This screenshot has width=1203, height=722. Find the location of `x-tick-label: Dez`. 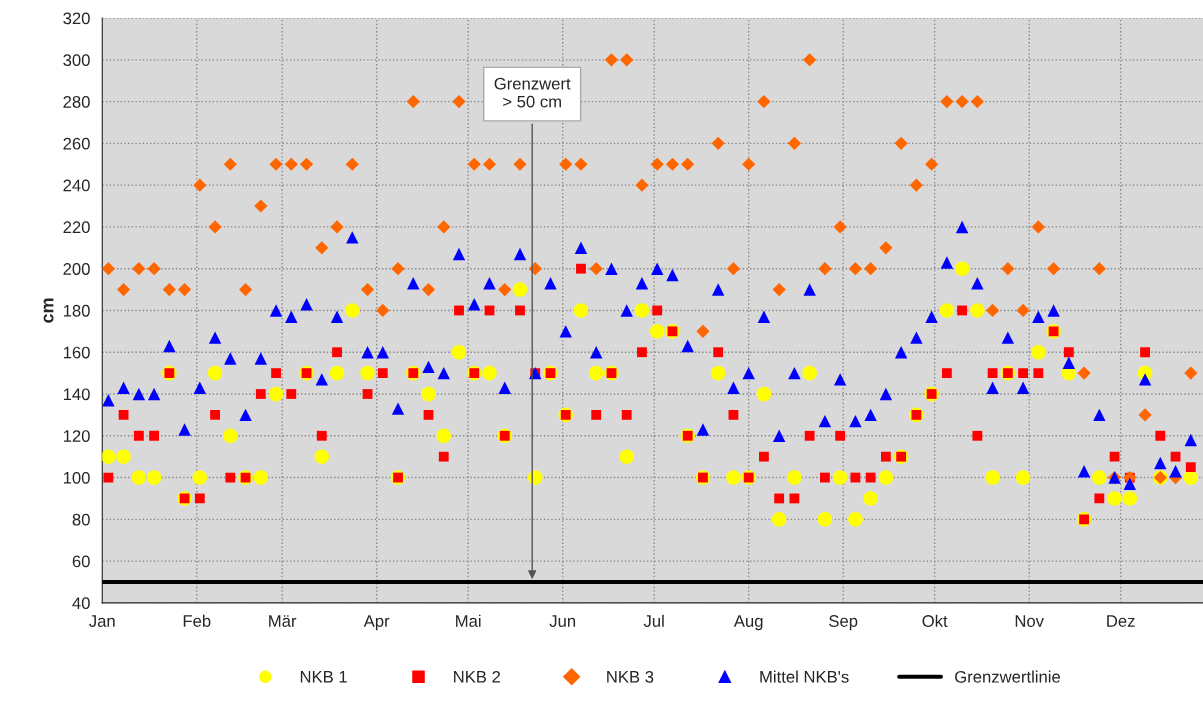

x-tick-label: Dez is located at coordinates (1121, 621).